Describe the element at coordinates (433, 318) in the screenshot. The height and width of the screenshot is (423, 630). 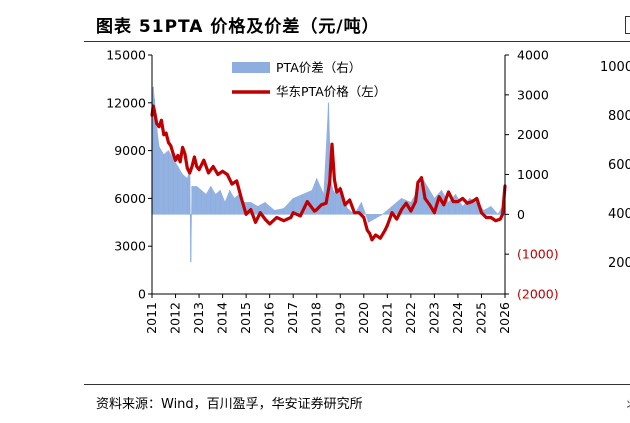
I see `x-tick-label: 2023` at that location.